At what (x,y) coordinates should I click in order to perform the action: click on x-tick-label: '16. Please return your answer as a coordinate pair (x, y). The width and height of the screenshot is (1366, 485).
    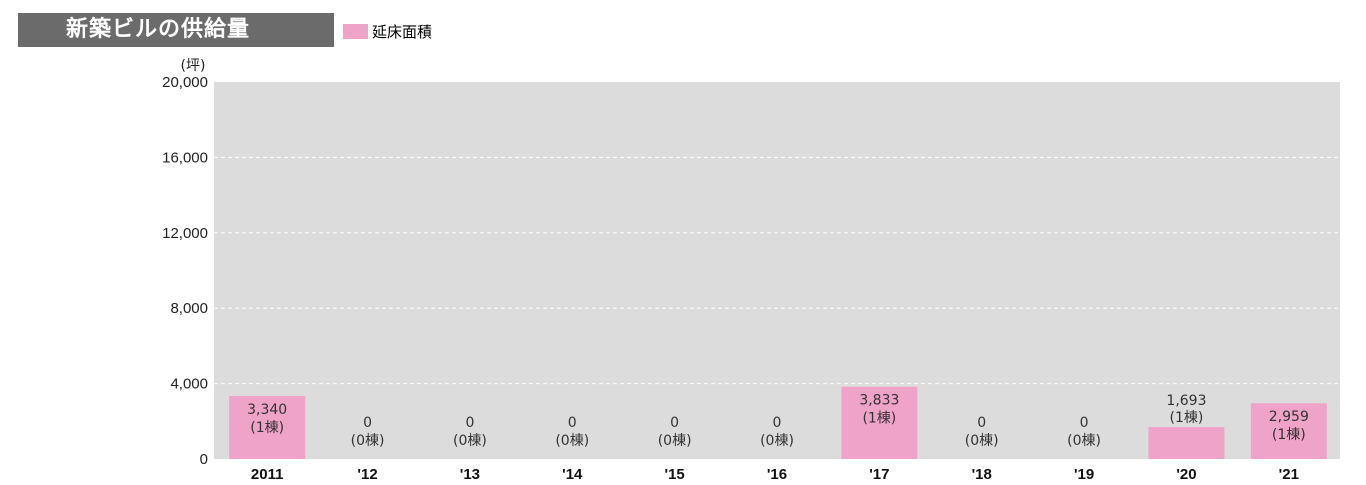
    Looking at the image, I should click on (777, 474).